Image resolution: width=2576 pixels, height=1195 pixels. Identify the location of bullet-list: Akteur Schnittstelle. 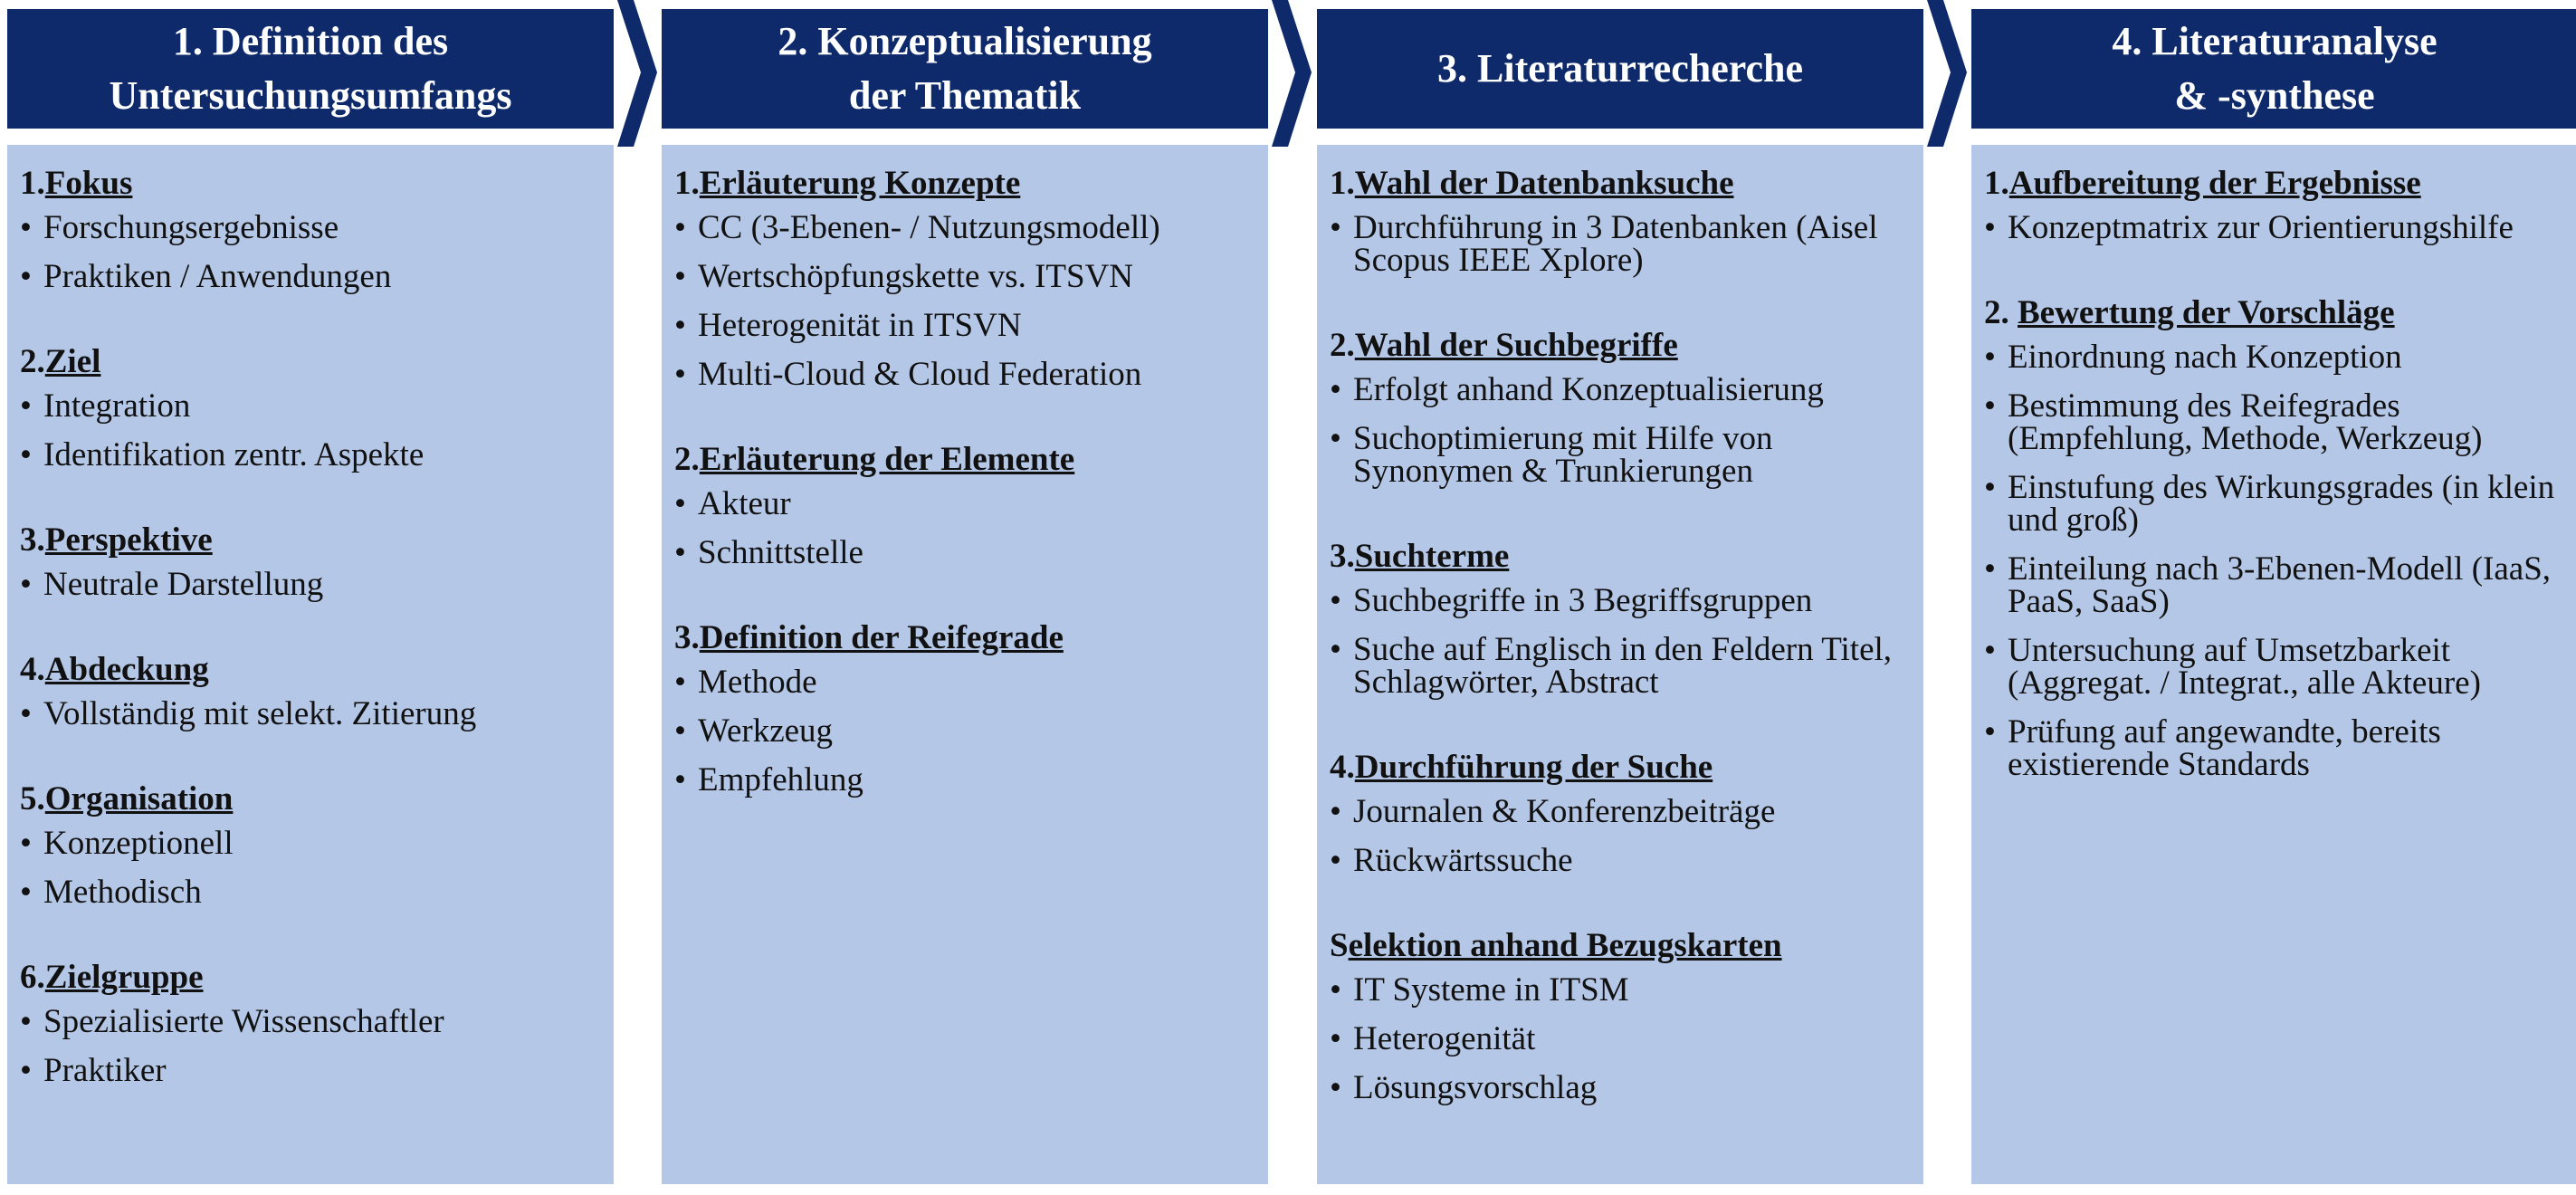
(964, 528).